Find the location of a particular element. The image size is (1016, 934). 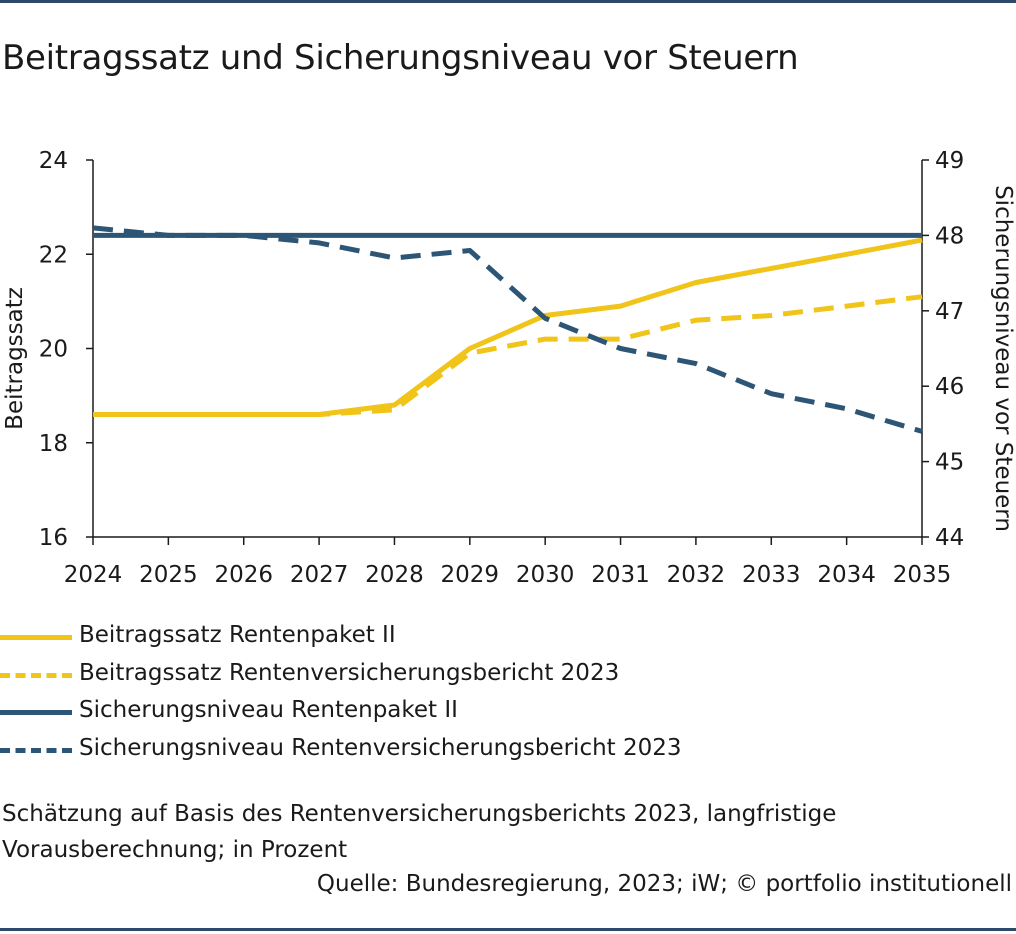

y-tick-label-right: 44 is located at coordinates (949, 538).